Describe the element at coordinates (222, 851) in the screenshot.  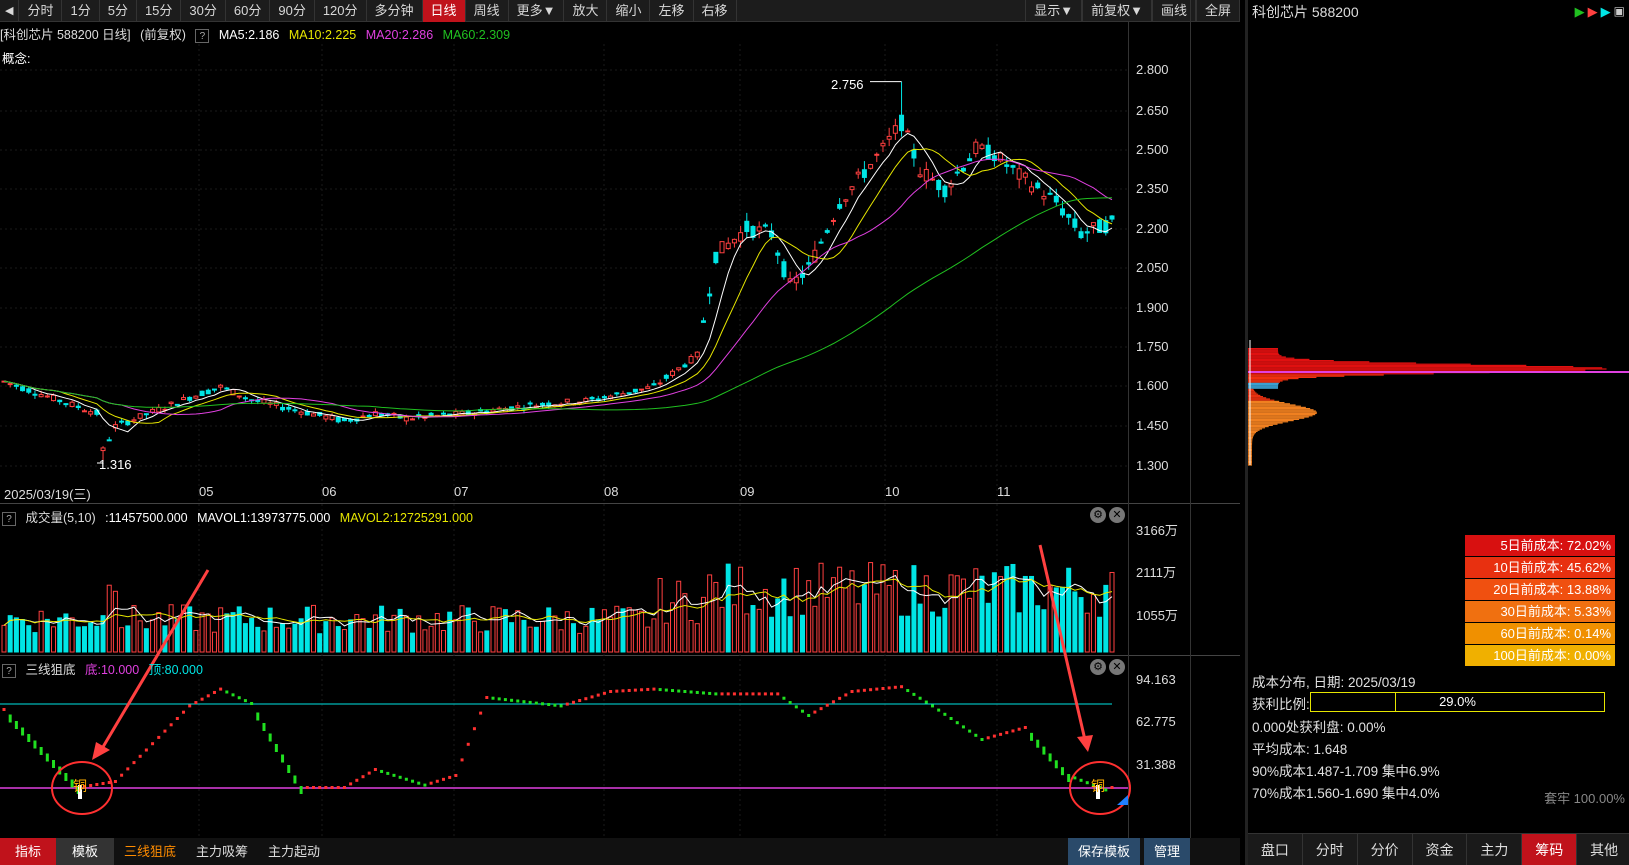
I see `tab-zhuli-xichou: 主力吸筹` at that location.